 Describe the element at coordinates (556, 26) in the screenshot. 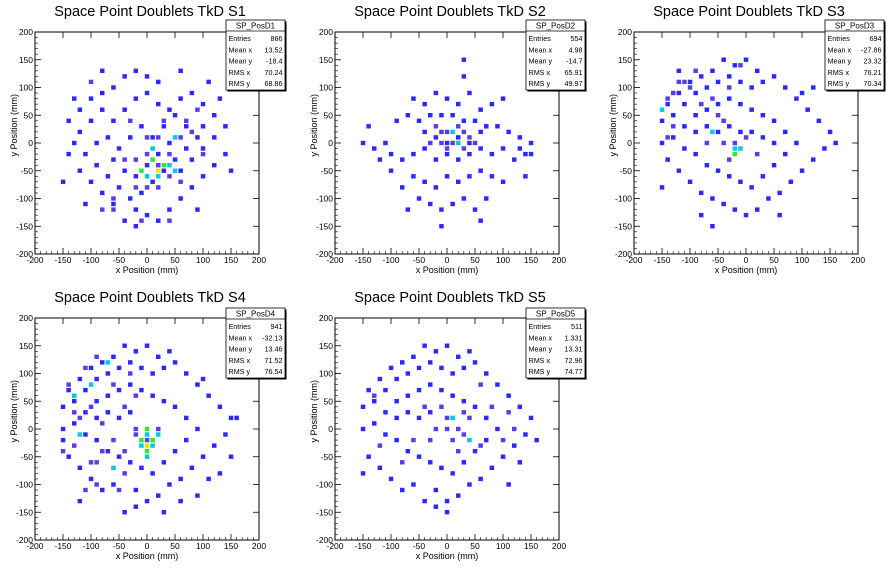

I see `stats-box-name: SP_PosD2` at that location.